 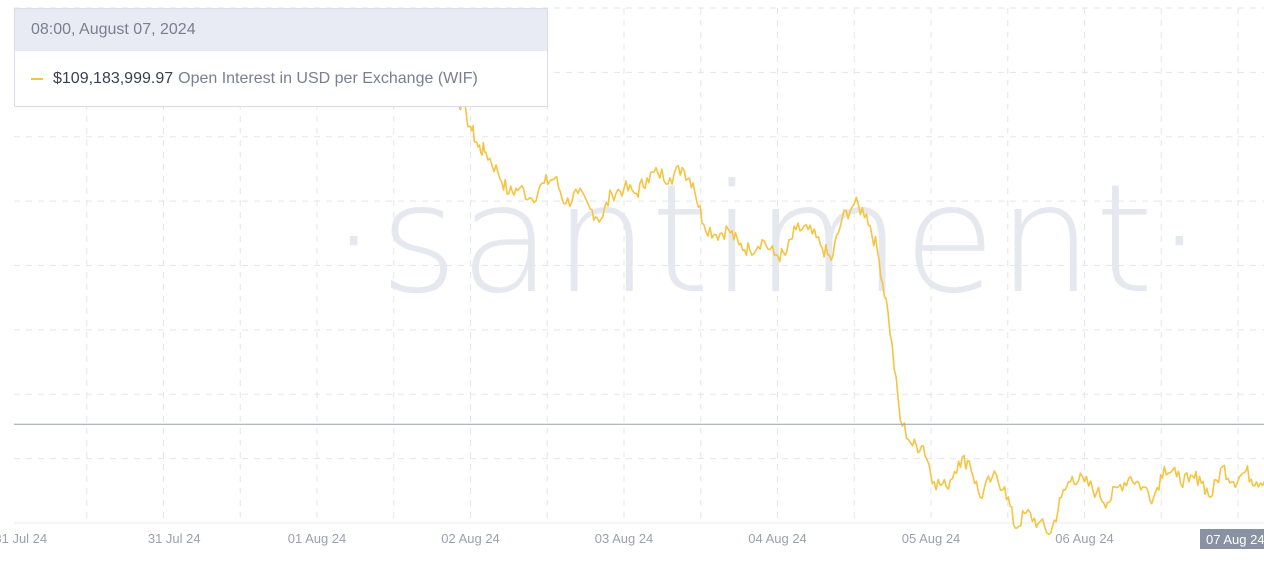 What do you see at coordinates (113, 78) in the screenshot?
I see `tooltip-value: $109,183,999.97` at bounding box center [113, 78].